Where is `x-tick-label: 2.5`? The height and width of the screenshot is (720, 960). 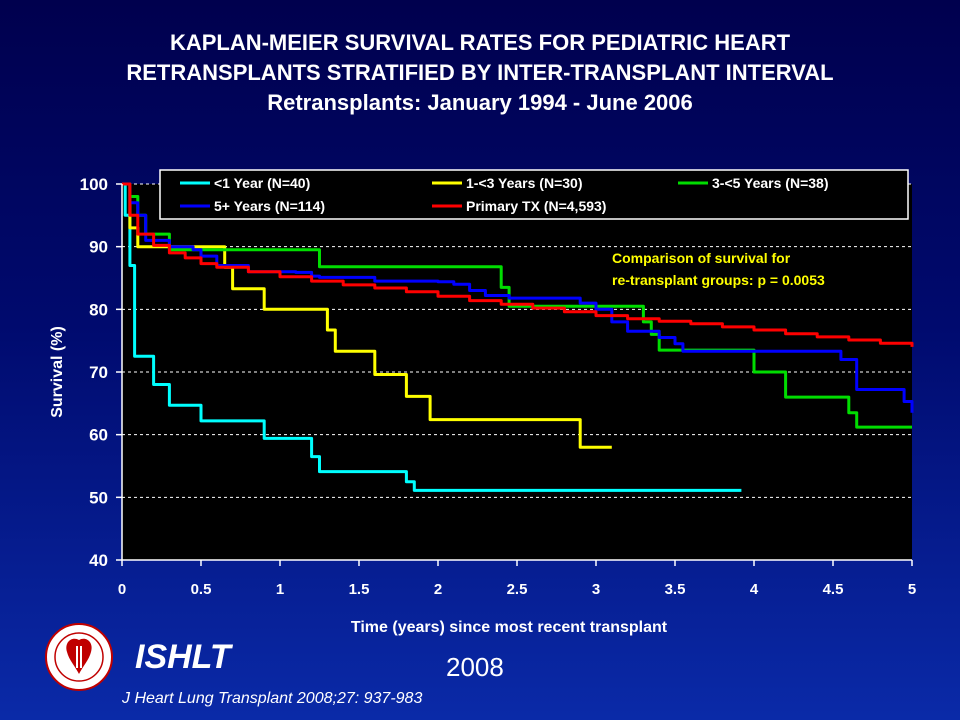 x-tick-label: 2.5 is located at coordinates (517, 589).